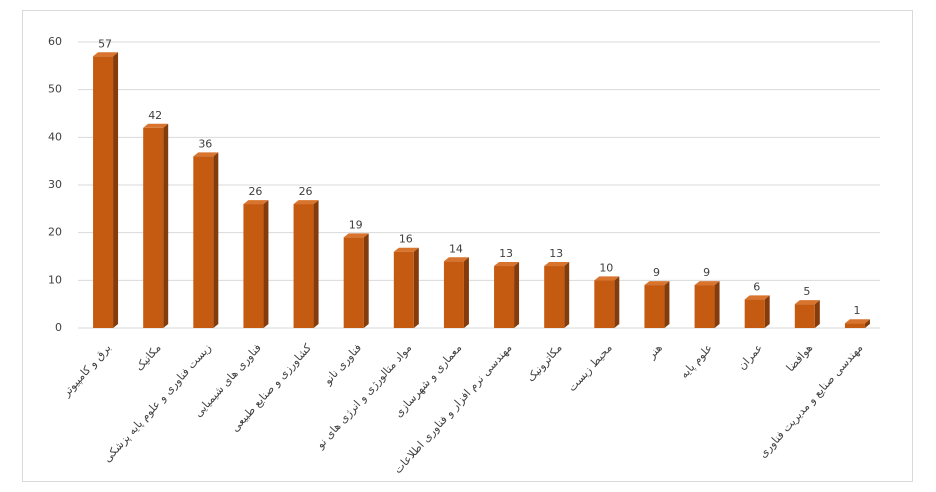 This screenshot has height=492, width=936. I want to click on y-tick-label: 30, so click(55, 184).